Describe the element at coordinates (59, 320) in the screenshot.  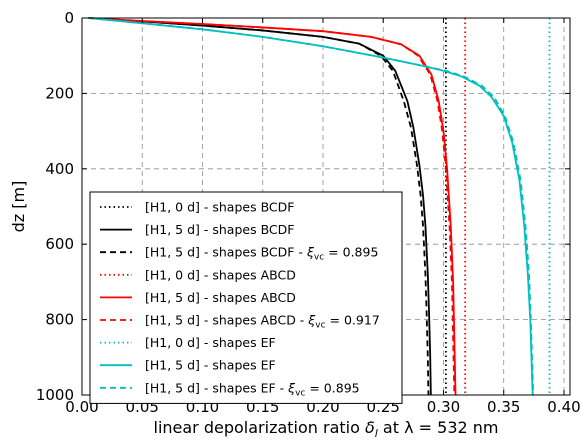
I see `y-tick-label: 800` at that location.